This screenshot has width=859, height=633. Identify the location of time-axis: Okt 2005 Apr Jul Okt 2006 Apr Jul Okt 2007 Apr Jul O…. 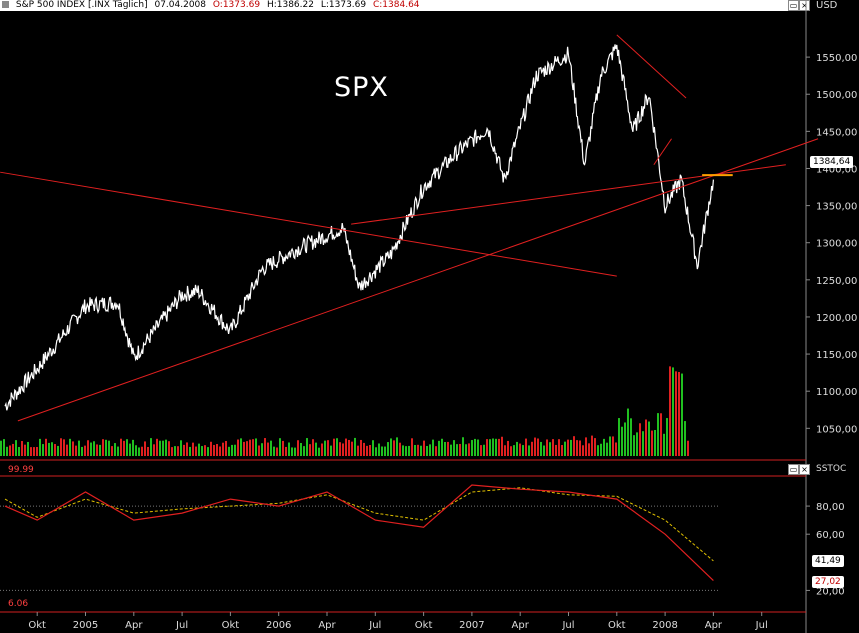
(398, 621).